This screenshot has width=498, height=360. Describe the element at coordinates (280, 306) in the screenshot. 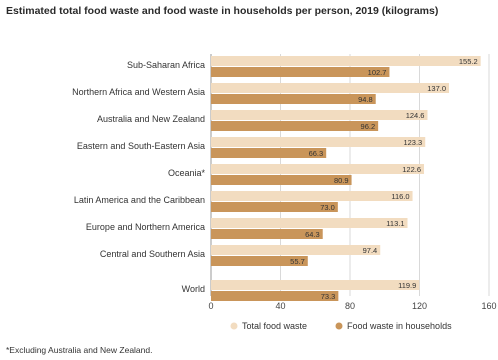

I see `x-tick-label: 40` at that location.